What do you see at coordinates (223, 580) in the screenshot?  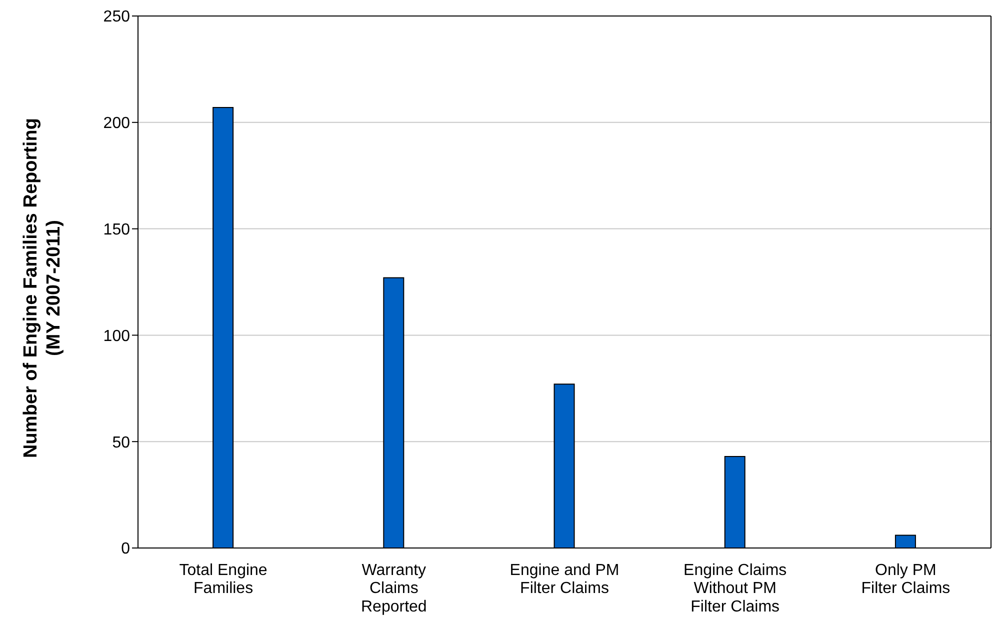 I see `x-tick-label: Total Engine Families` at bounding box center [223, 580].